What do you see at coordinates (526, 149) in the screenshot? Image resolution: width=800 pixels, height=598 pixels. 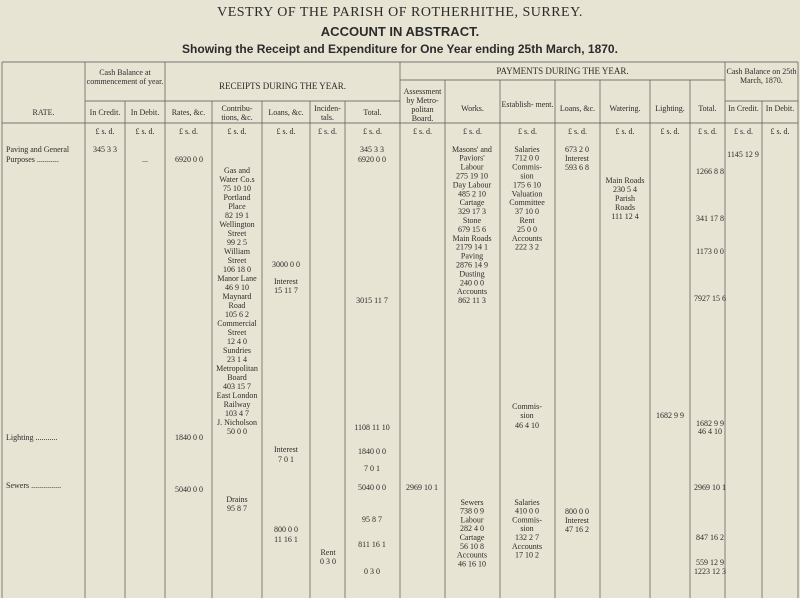 I see `cell-text: Salaries` at bounding box center [526, 149].